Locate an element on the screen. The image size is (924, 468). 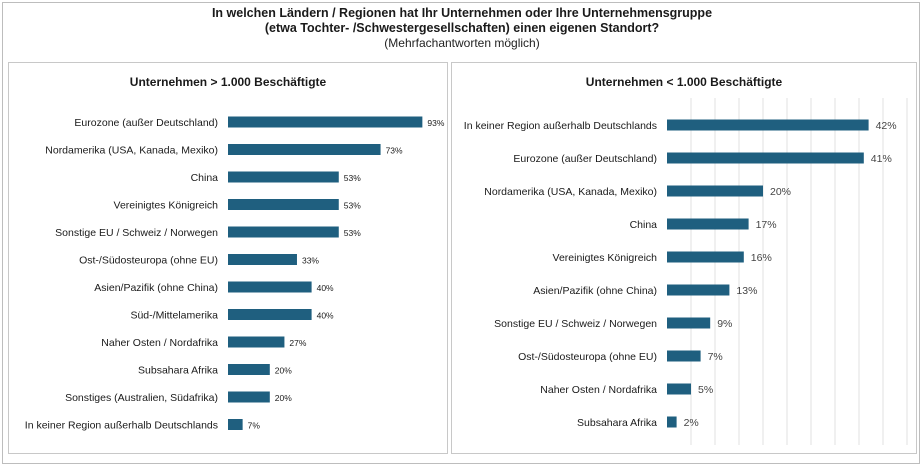
value-label: 5% is located at coordinates (705, 390).